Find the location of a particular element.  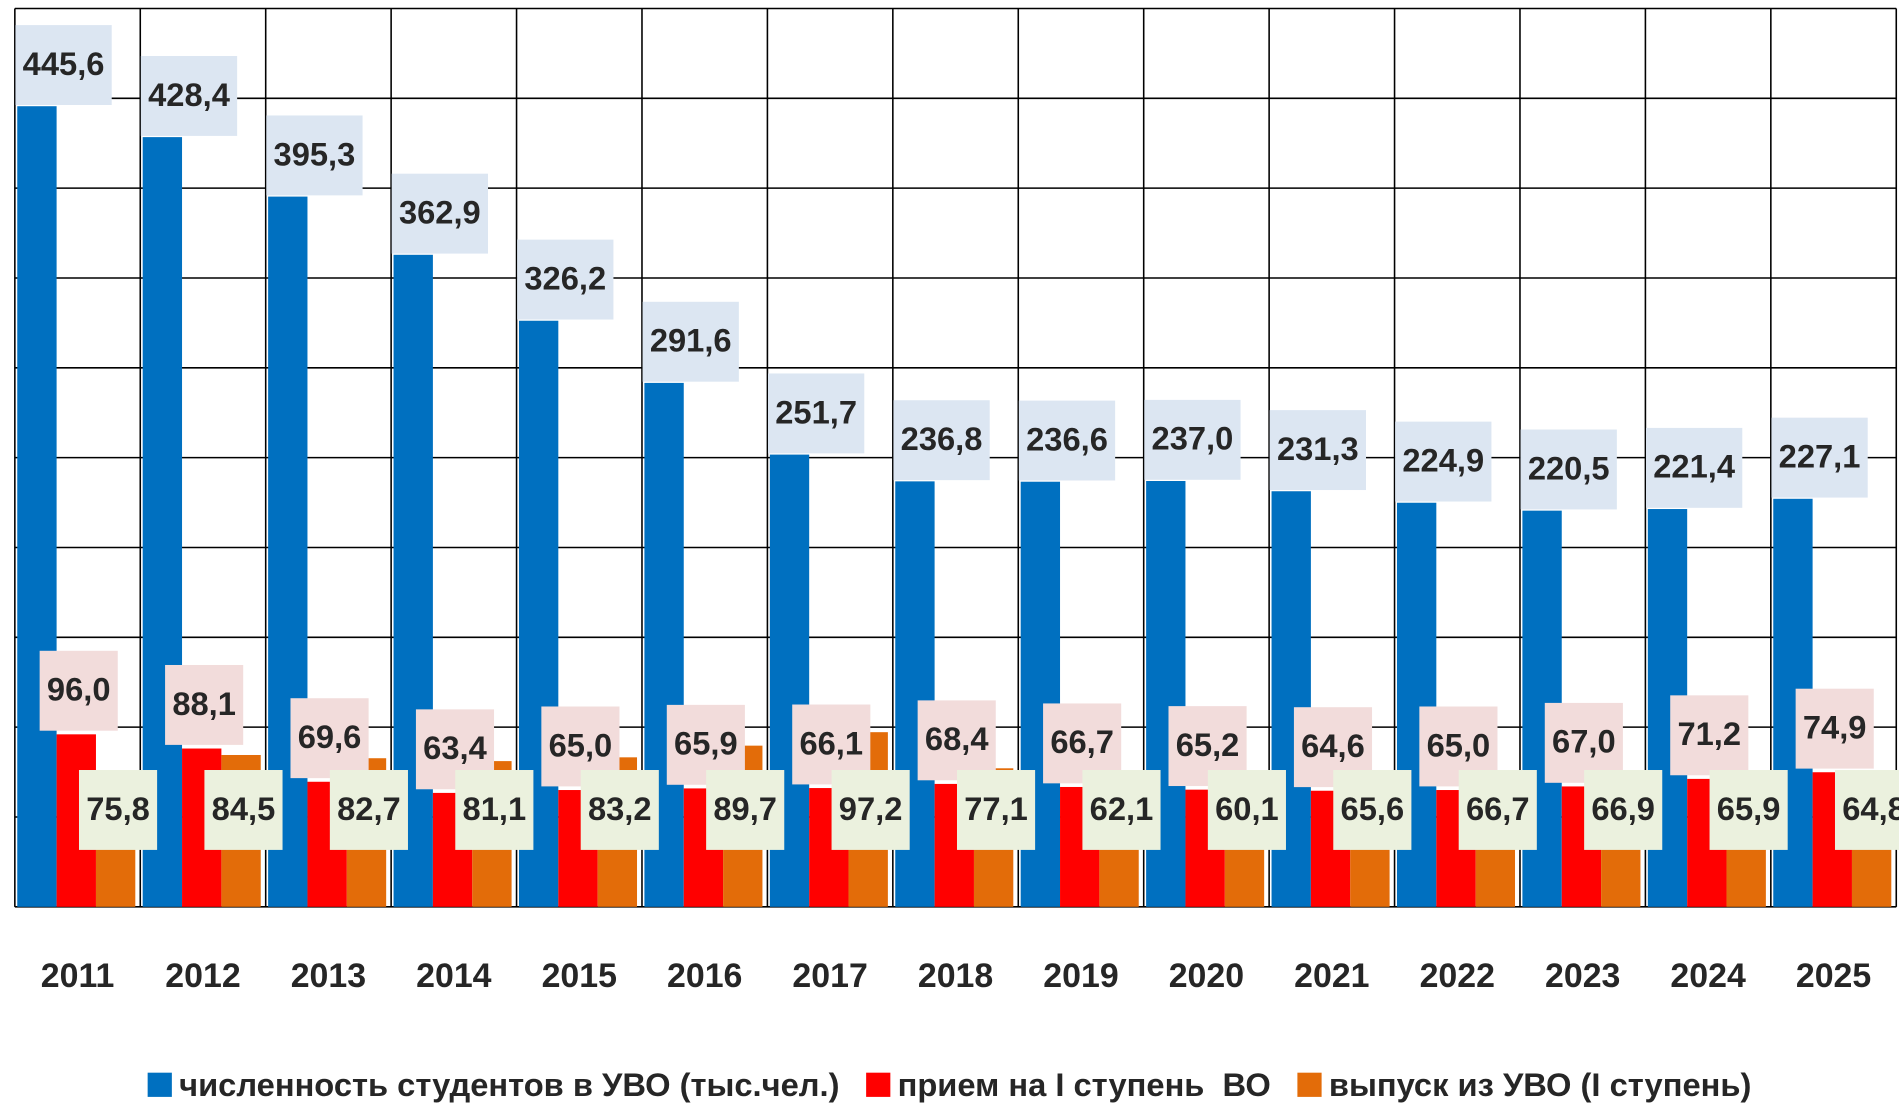

x-tick-label: 2014 is located at coordinates (454, 976).